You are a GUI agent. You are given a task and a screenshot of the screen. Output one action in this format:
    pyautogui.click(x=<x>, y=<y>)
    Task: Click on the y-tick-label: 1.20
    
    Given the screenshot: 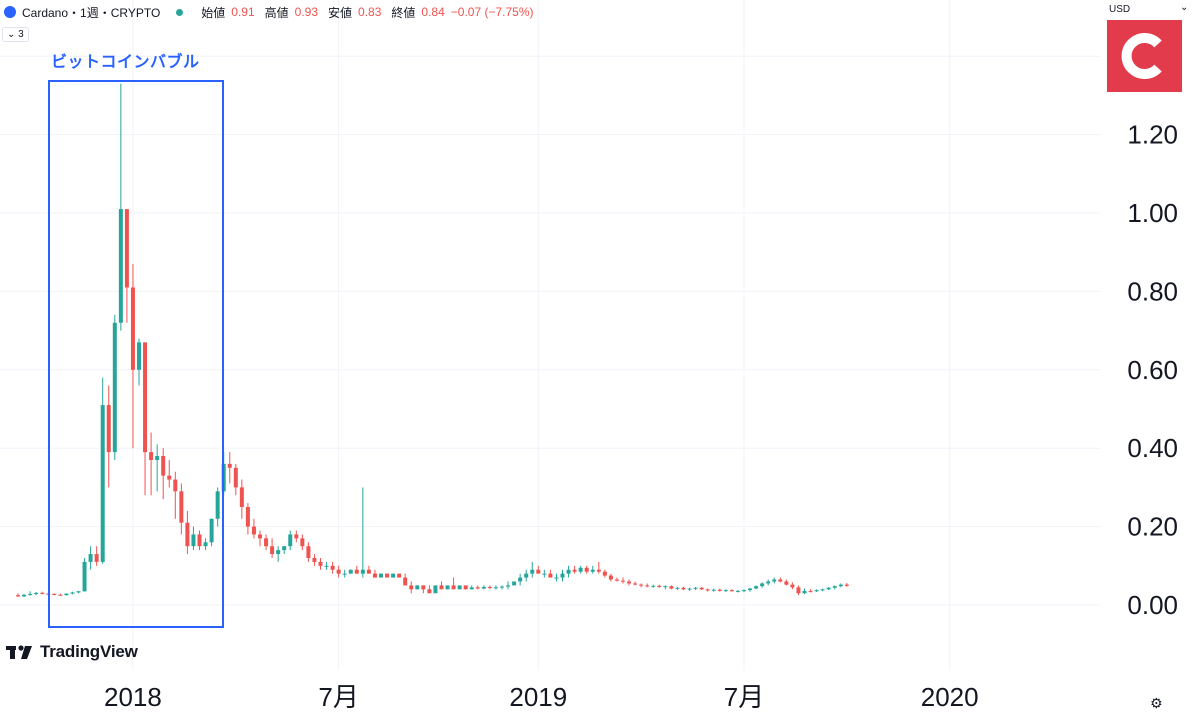 What is the action you would take?
    pyautogui.click(x=1152, y=135)
    